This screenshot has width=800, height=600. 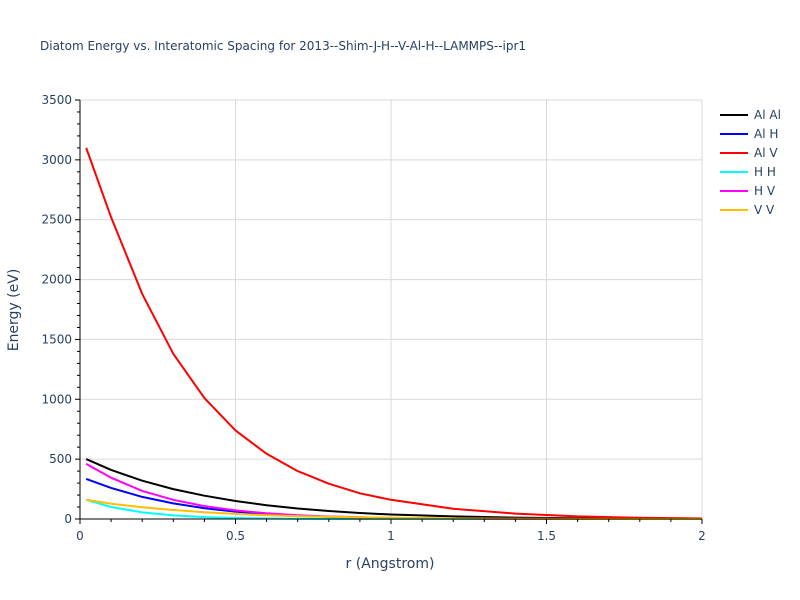 What do you see at coordinates (748, 191) in the screenshot?
I see `legend-item-h-v: H V` at bounding box center [748, 191].